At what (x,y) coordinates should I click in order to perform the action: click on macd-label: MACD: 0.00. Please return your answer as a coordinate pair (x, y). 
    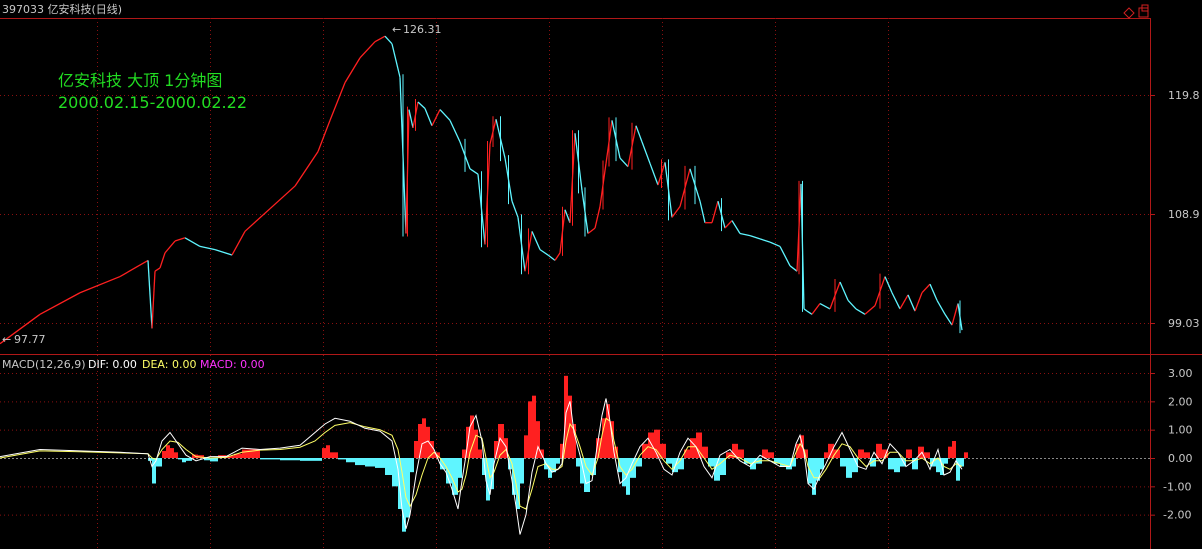
    Looking at the image, I should click on (232, 364).